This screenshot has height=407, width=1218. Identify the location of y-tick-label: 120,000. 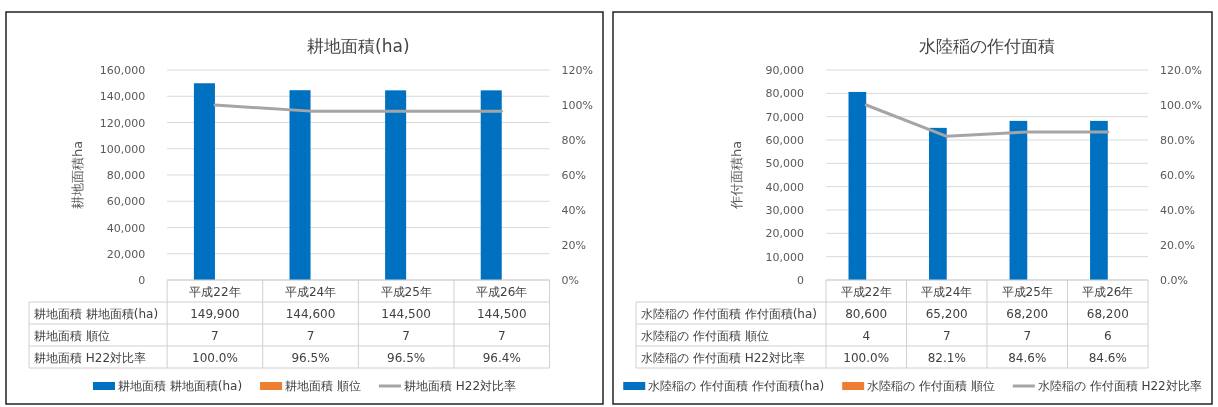
(122, 123).